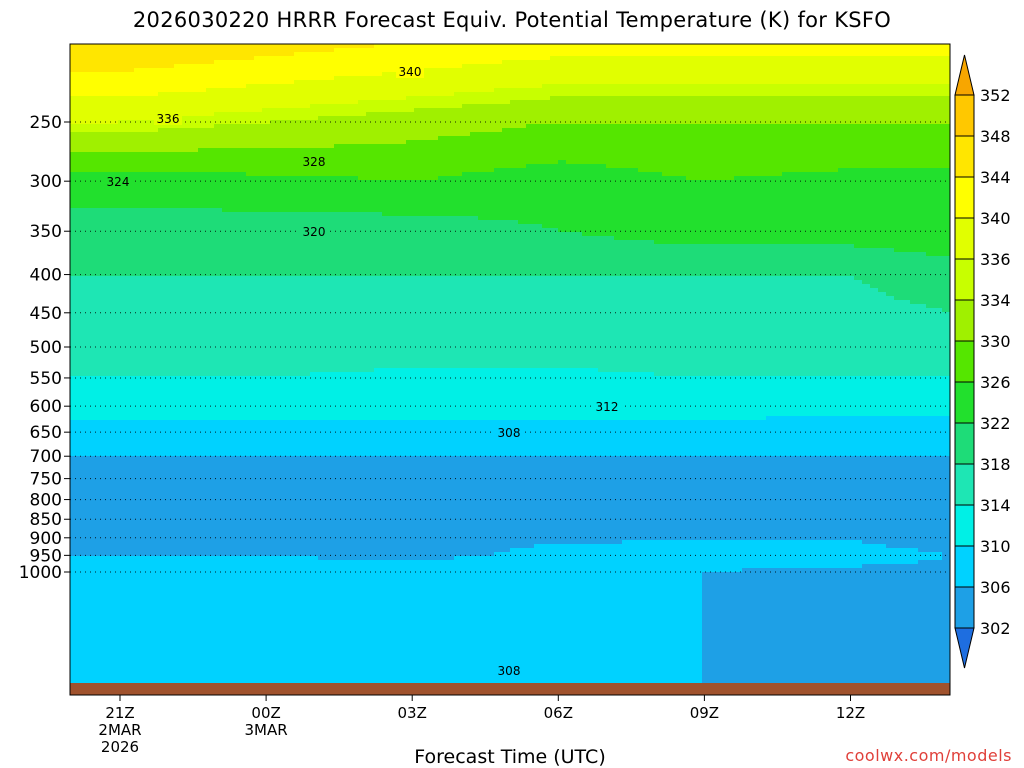  I want to click on x-tick-label: 09Z, so click(704, 713).